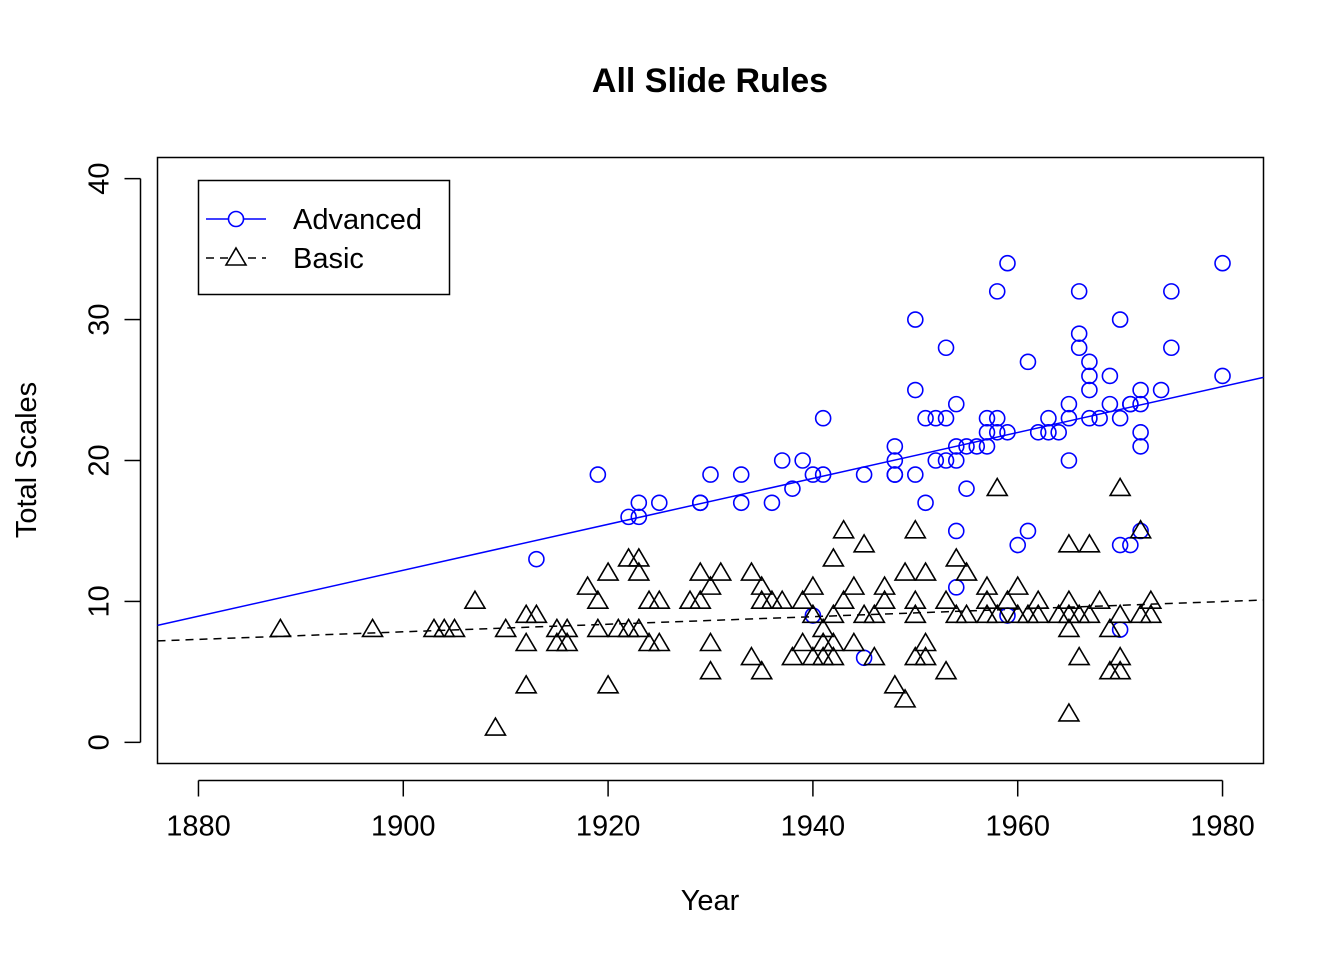  I want to click on legend-item-basic: Basic, so click(285, 259).